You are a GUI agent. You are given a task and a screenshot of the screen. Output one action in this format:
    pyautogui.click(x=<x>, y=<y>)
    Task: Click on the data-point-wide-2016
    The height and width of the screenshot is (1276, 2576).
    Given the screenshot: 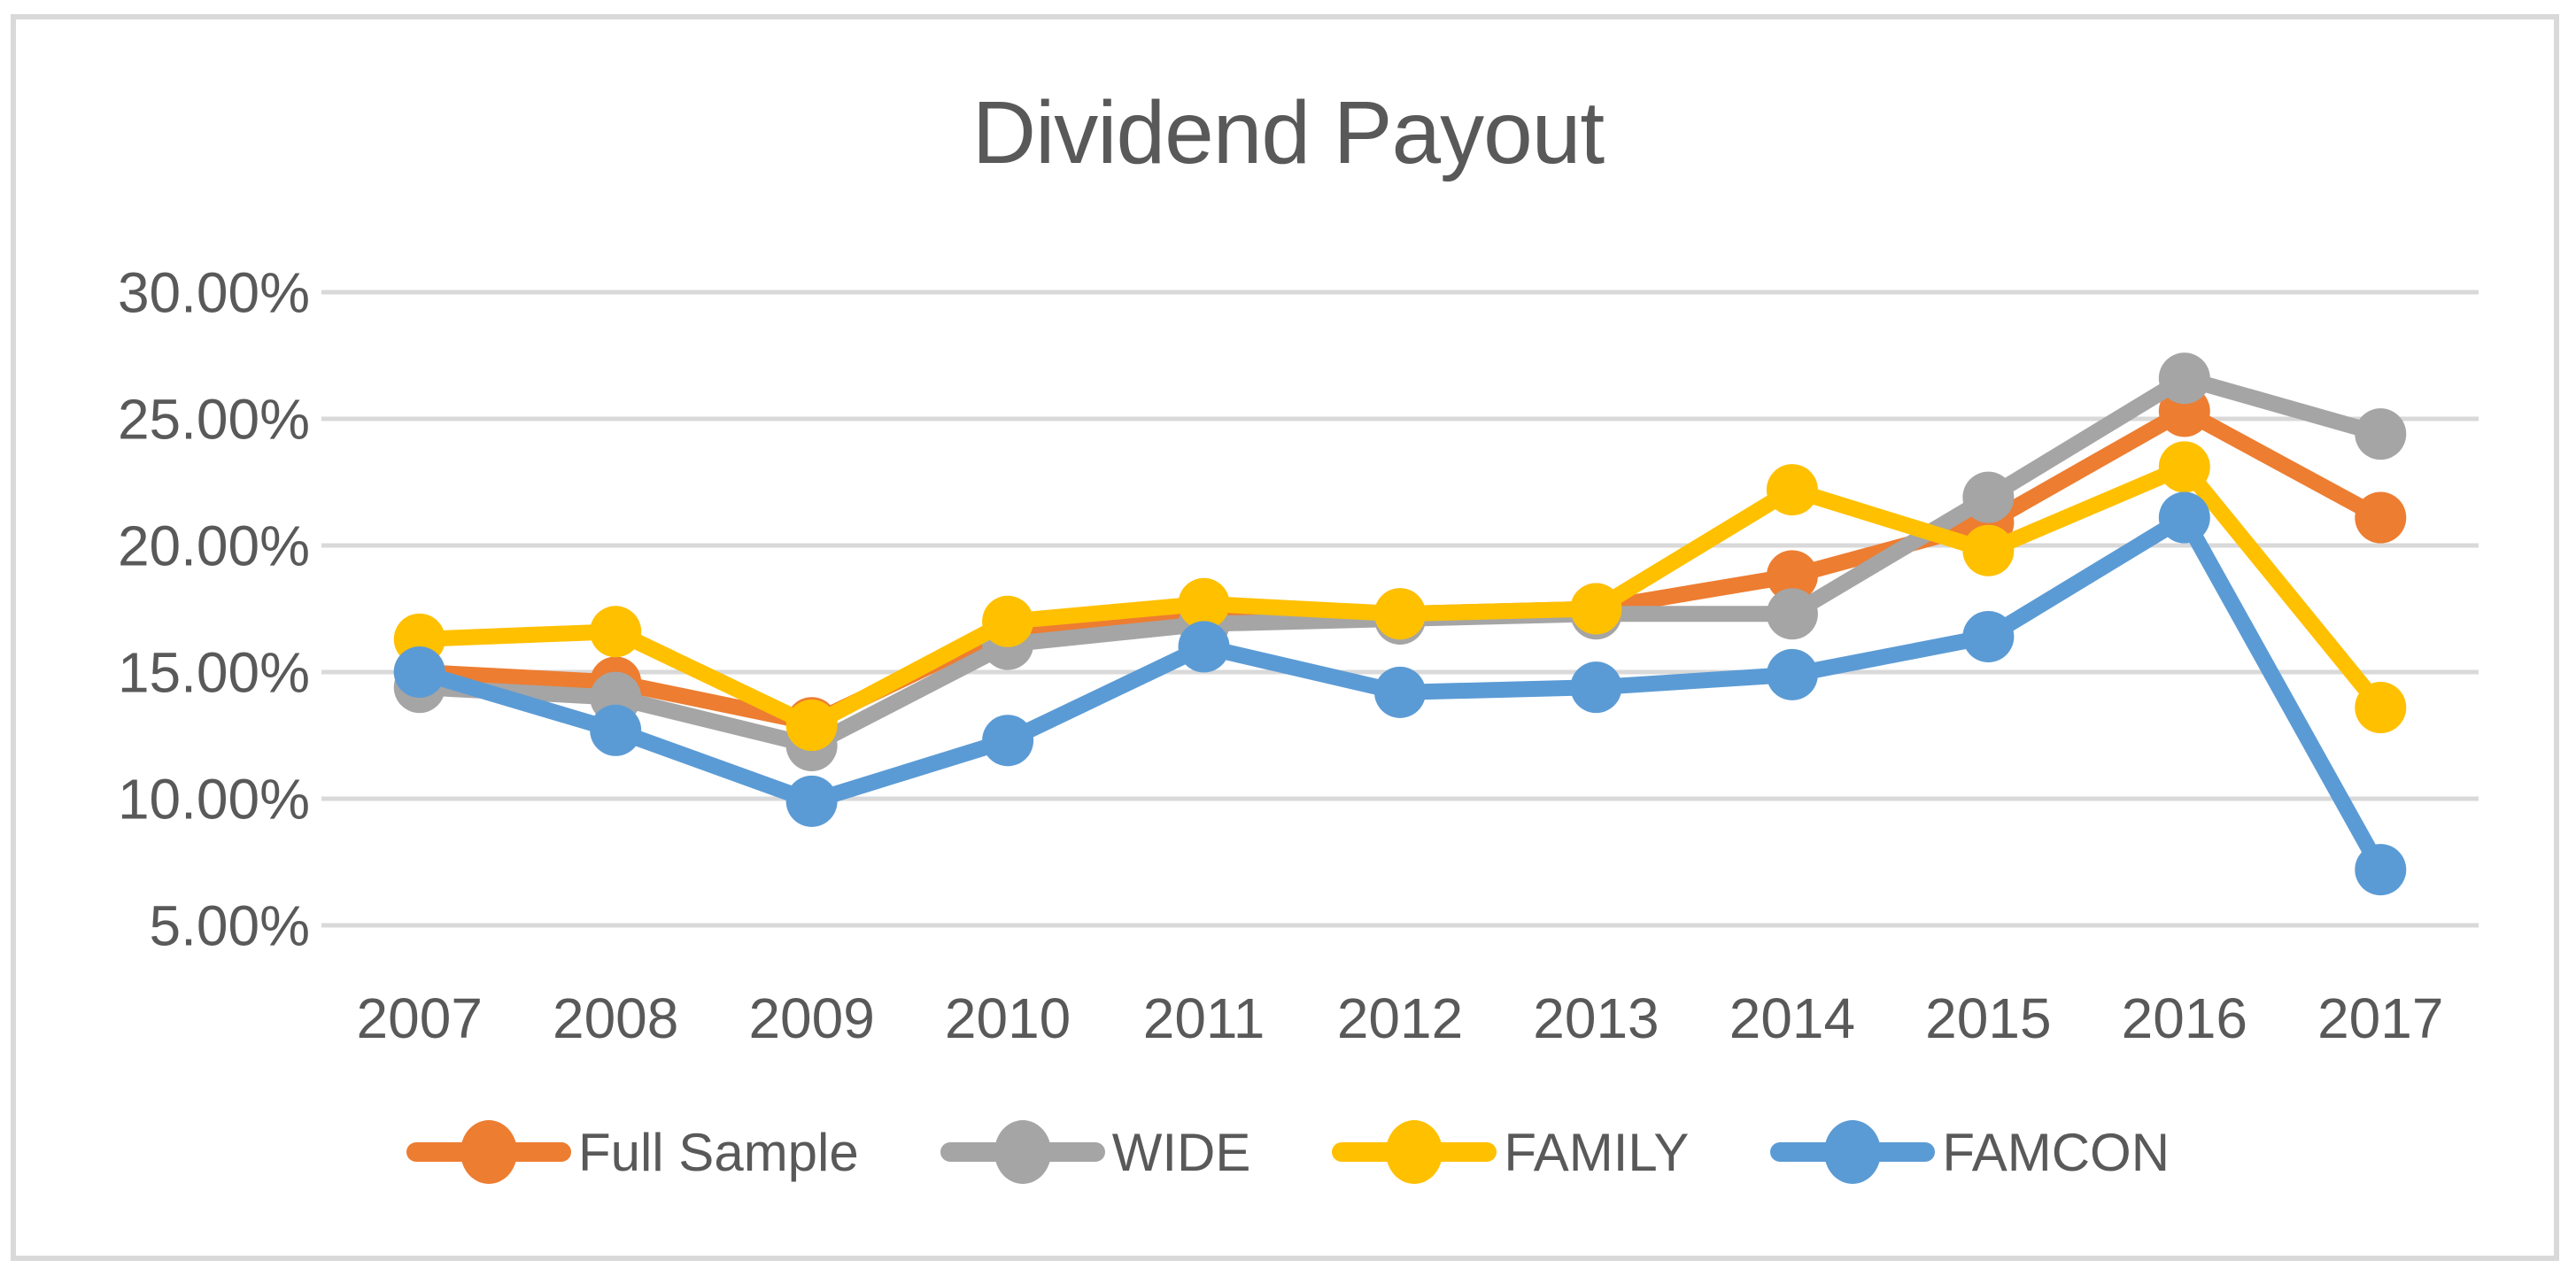 What is the action you would take?
    pyautogui.click(x=2184, y=378)
    